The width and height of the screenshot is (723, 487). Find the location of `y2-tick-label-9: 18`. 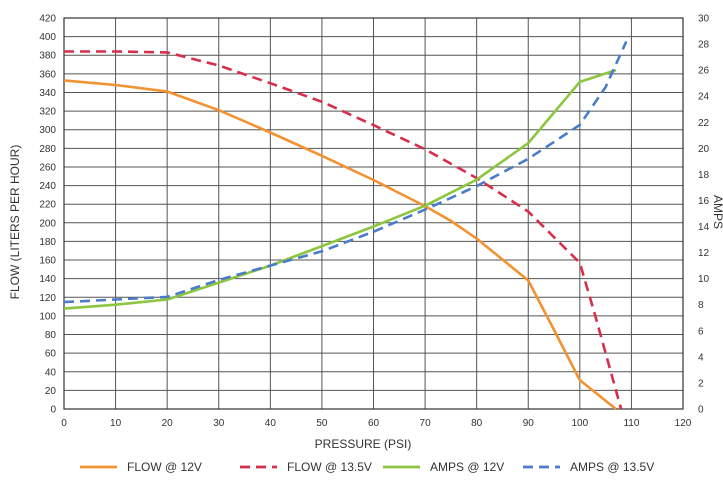

y2-tick-label-9: 18 is located at coordinates (704, 175).